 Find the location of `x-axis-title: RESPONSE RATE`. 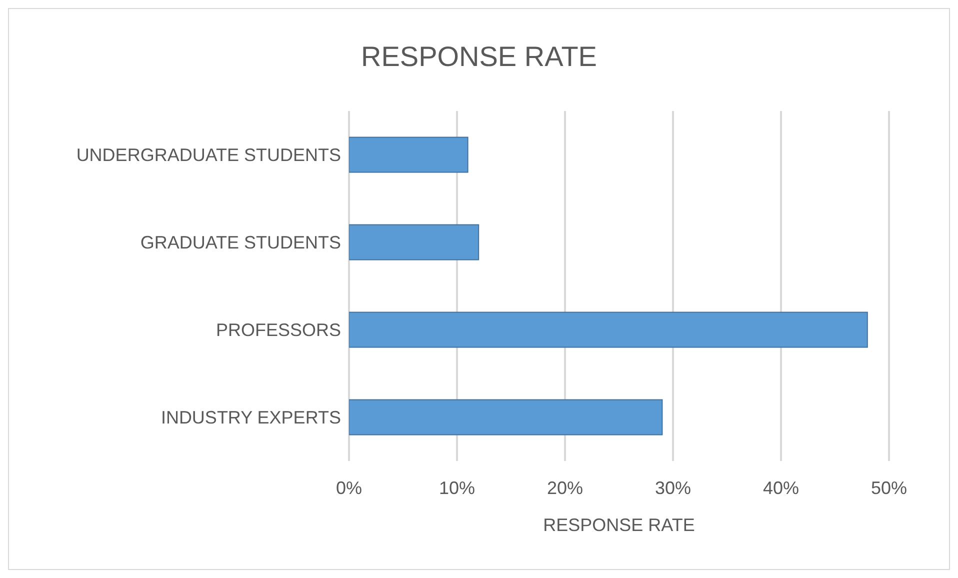

x-axis-title: RESPONSE RATE is located at coordinates (619, 525).